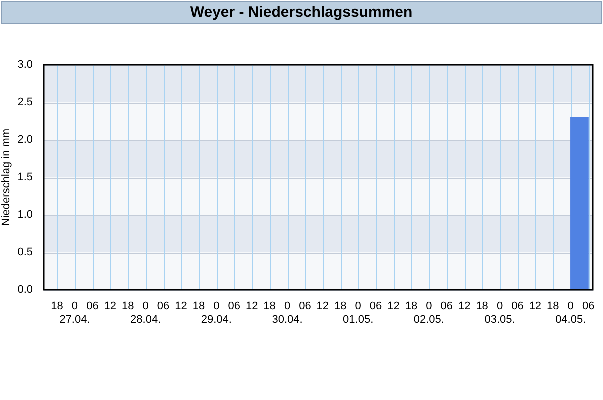 Image resolution: width=603 pixels, height=400 pixels. Describe the element at coordinates (25, 102) in the screenshot. I see `y-tick-label: 2.5` at that location.